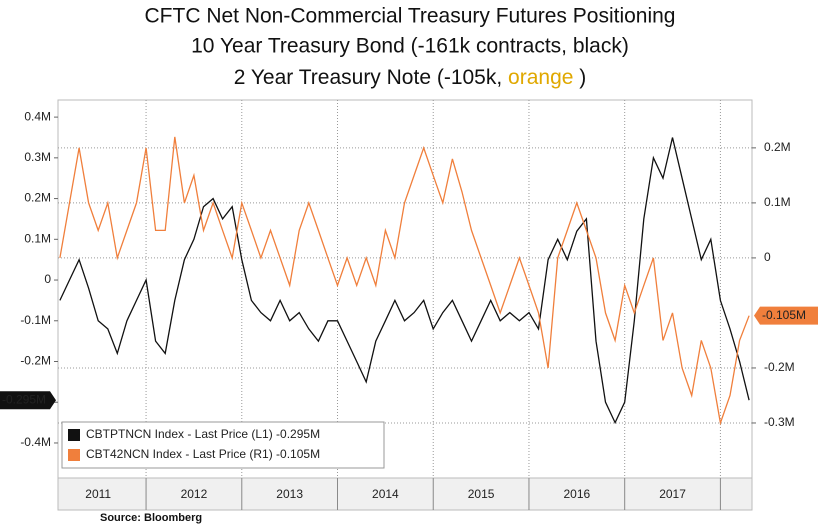 This screenshot has height=526, width=819. What do you see at coordinates (385, 494) in the screenshot?
I see `x-tick-label: 2014` at bounding box center [385, 494].